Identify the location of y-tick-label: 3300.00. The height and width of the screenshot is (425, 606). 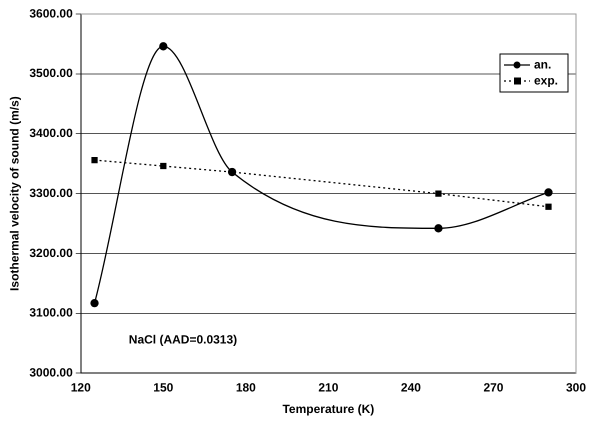
(51, 193).